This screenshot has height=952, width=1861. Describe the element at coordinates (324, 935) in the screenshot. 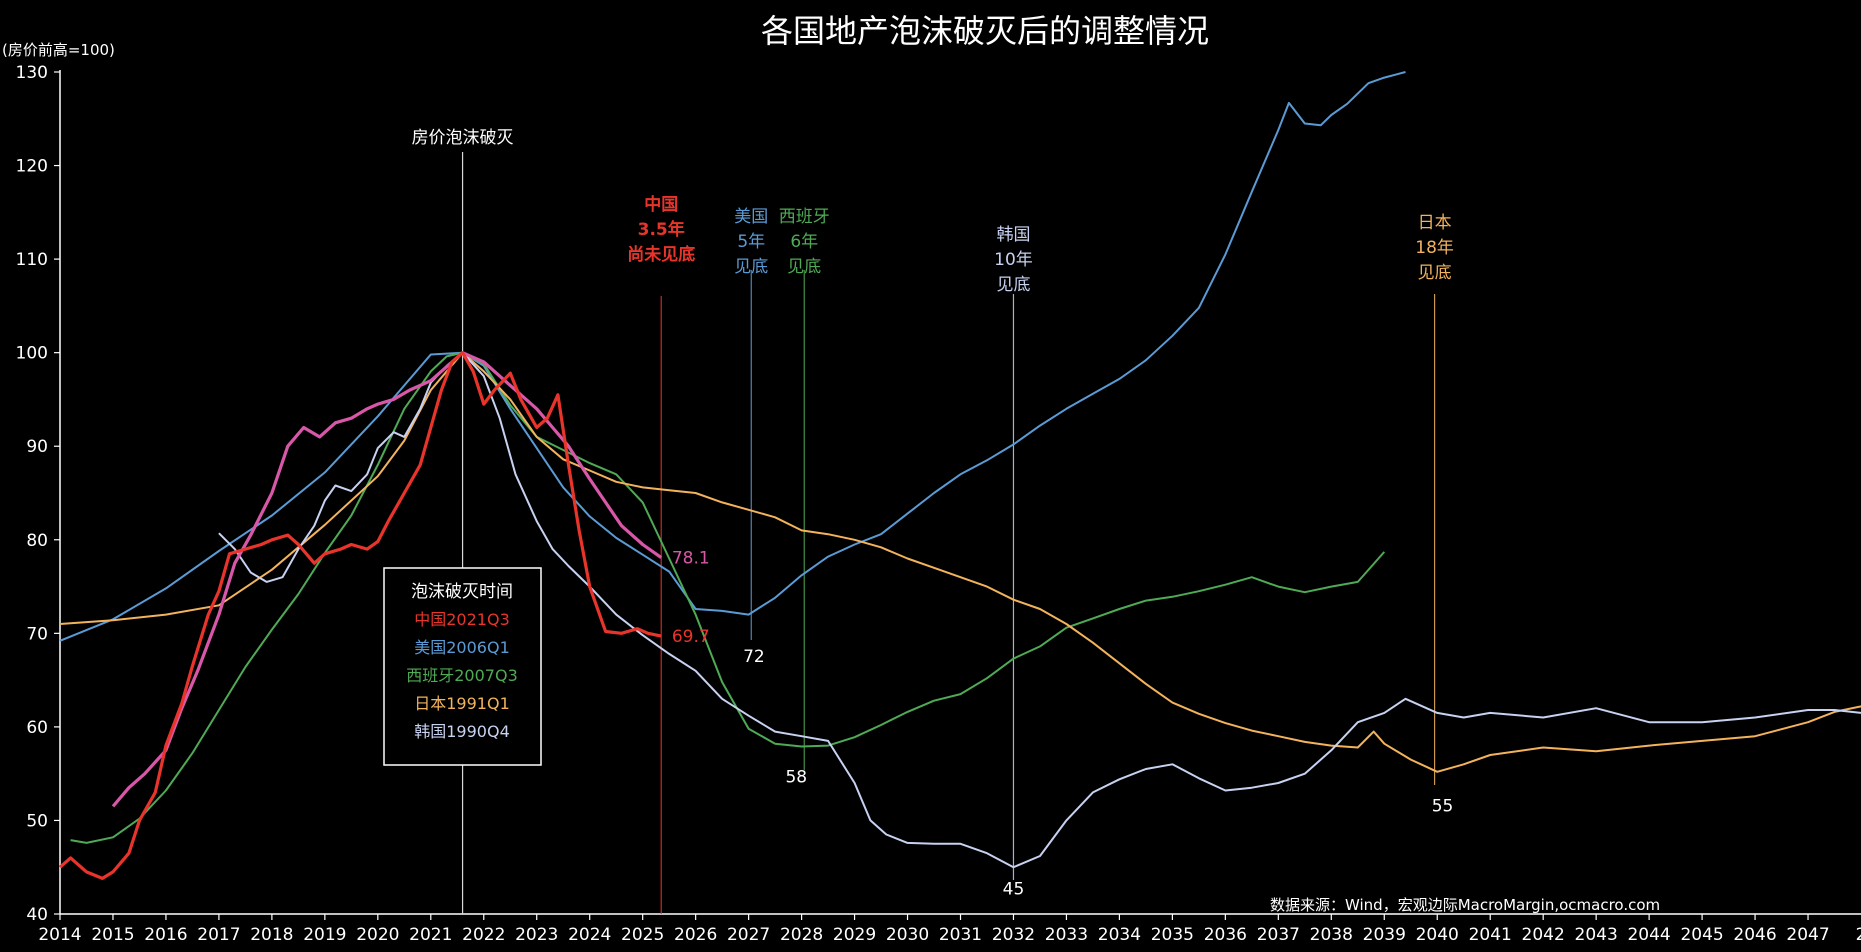

I see `x-tick-label: 2019` at that location.